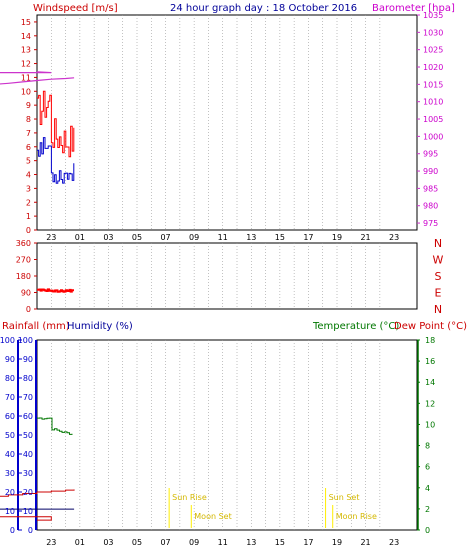 The image size is (468, 555). Describe the element at coordinates (28, 511) in the screenshot. I see `humidity-tick-label: 10` at that location.